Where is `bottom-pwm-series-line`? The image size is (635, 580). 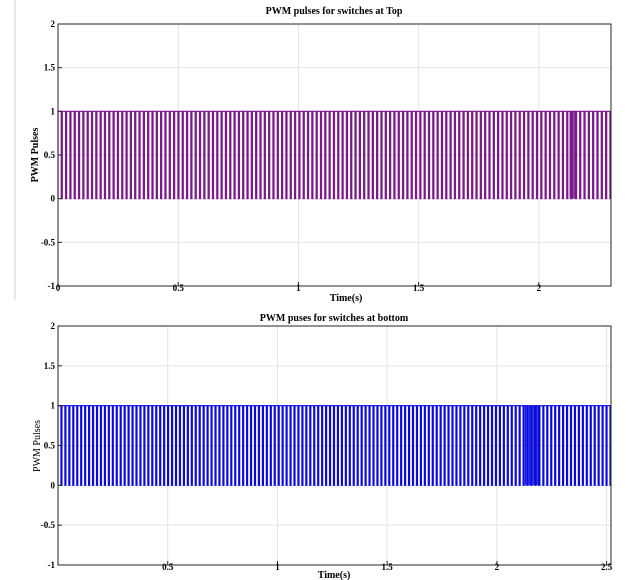 bottom-pwm-series-line is located at coordinates (334, 445).